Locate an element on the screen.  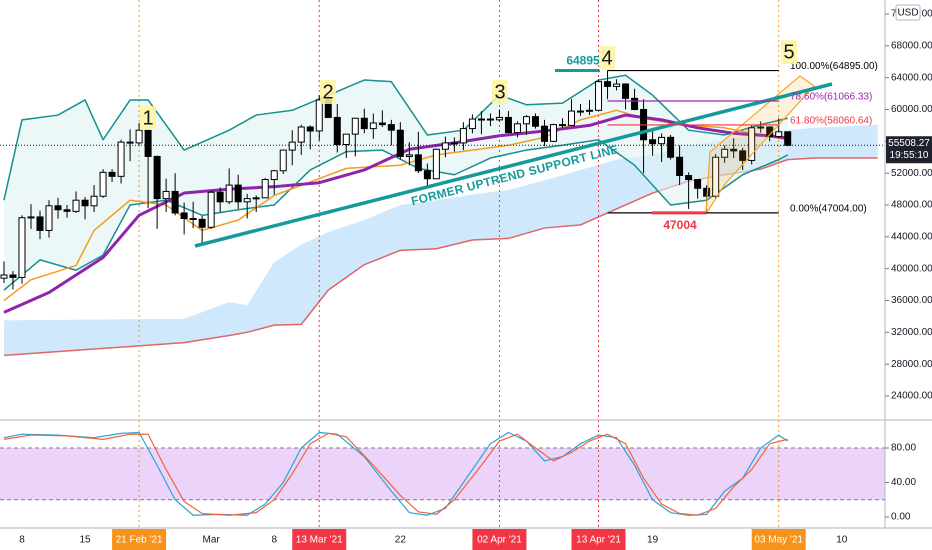
currency-label: USD is located at coordinates (907, 13).